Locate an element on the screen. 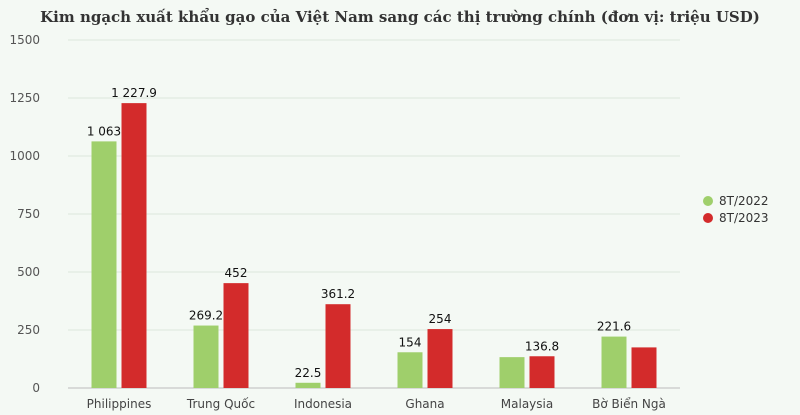  data-label: 221.6 is located at coordinates (614, 327).